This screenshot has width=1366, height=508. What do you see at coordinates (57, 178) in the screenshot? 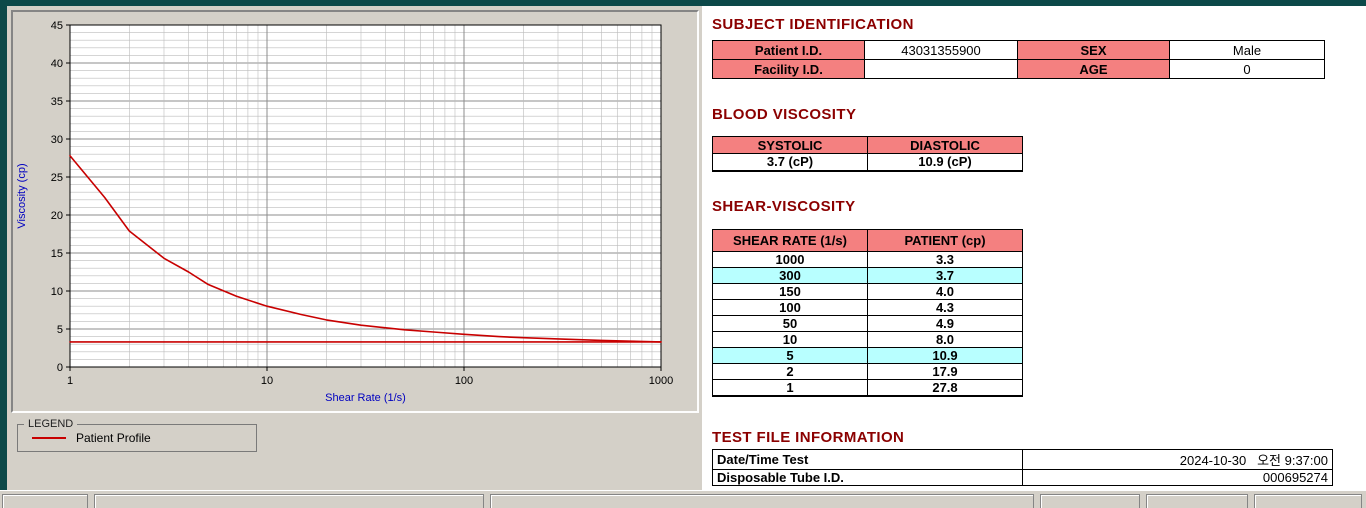
I see `svg-text: 25` at bounding box center [57, 178].